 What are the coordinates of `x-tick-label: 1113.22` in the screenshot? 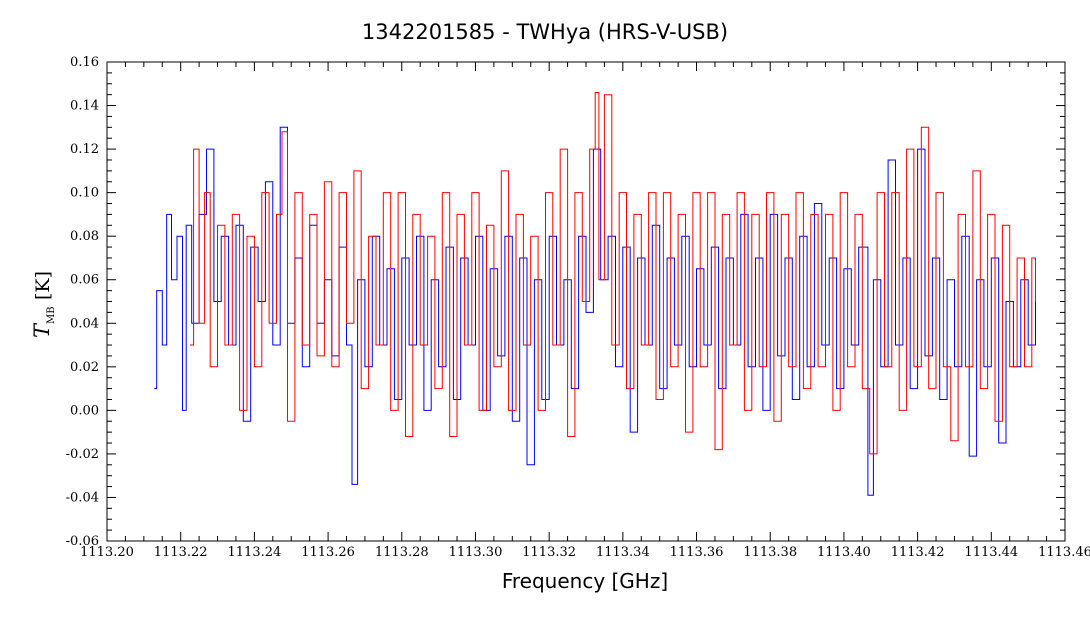 It's located at (181, 552).